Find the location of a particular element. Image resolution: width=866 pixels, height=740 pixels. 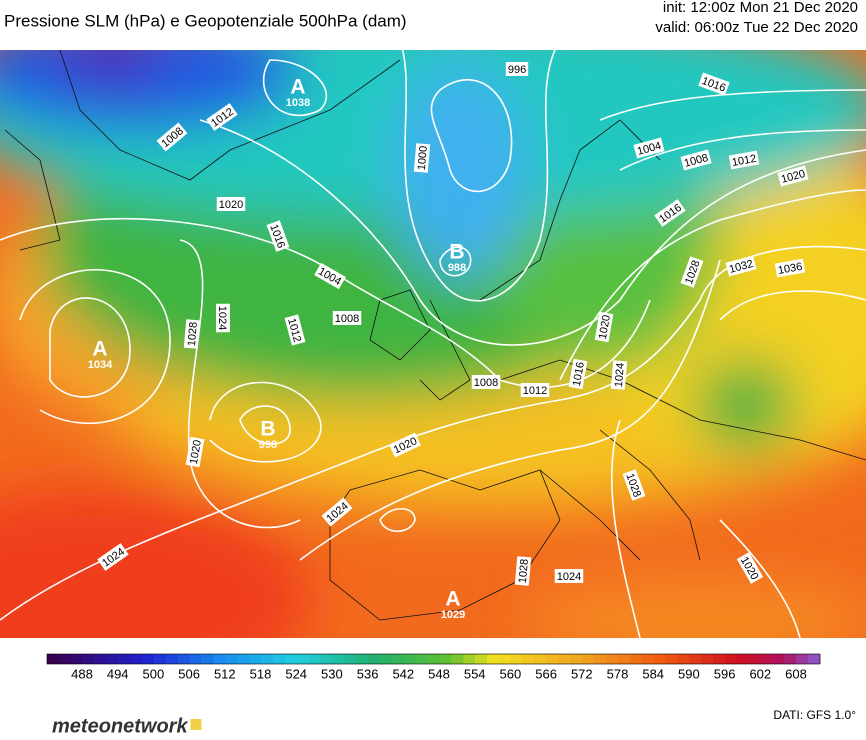

colorbar-tick-label: 590 is located at coordinates (689, 673).